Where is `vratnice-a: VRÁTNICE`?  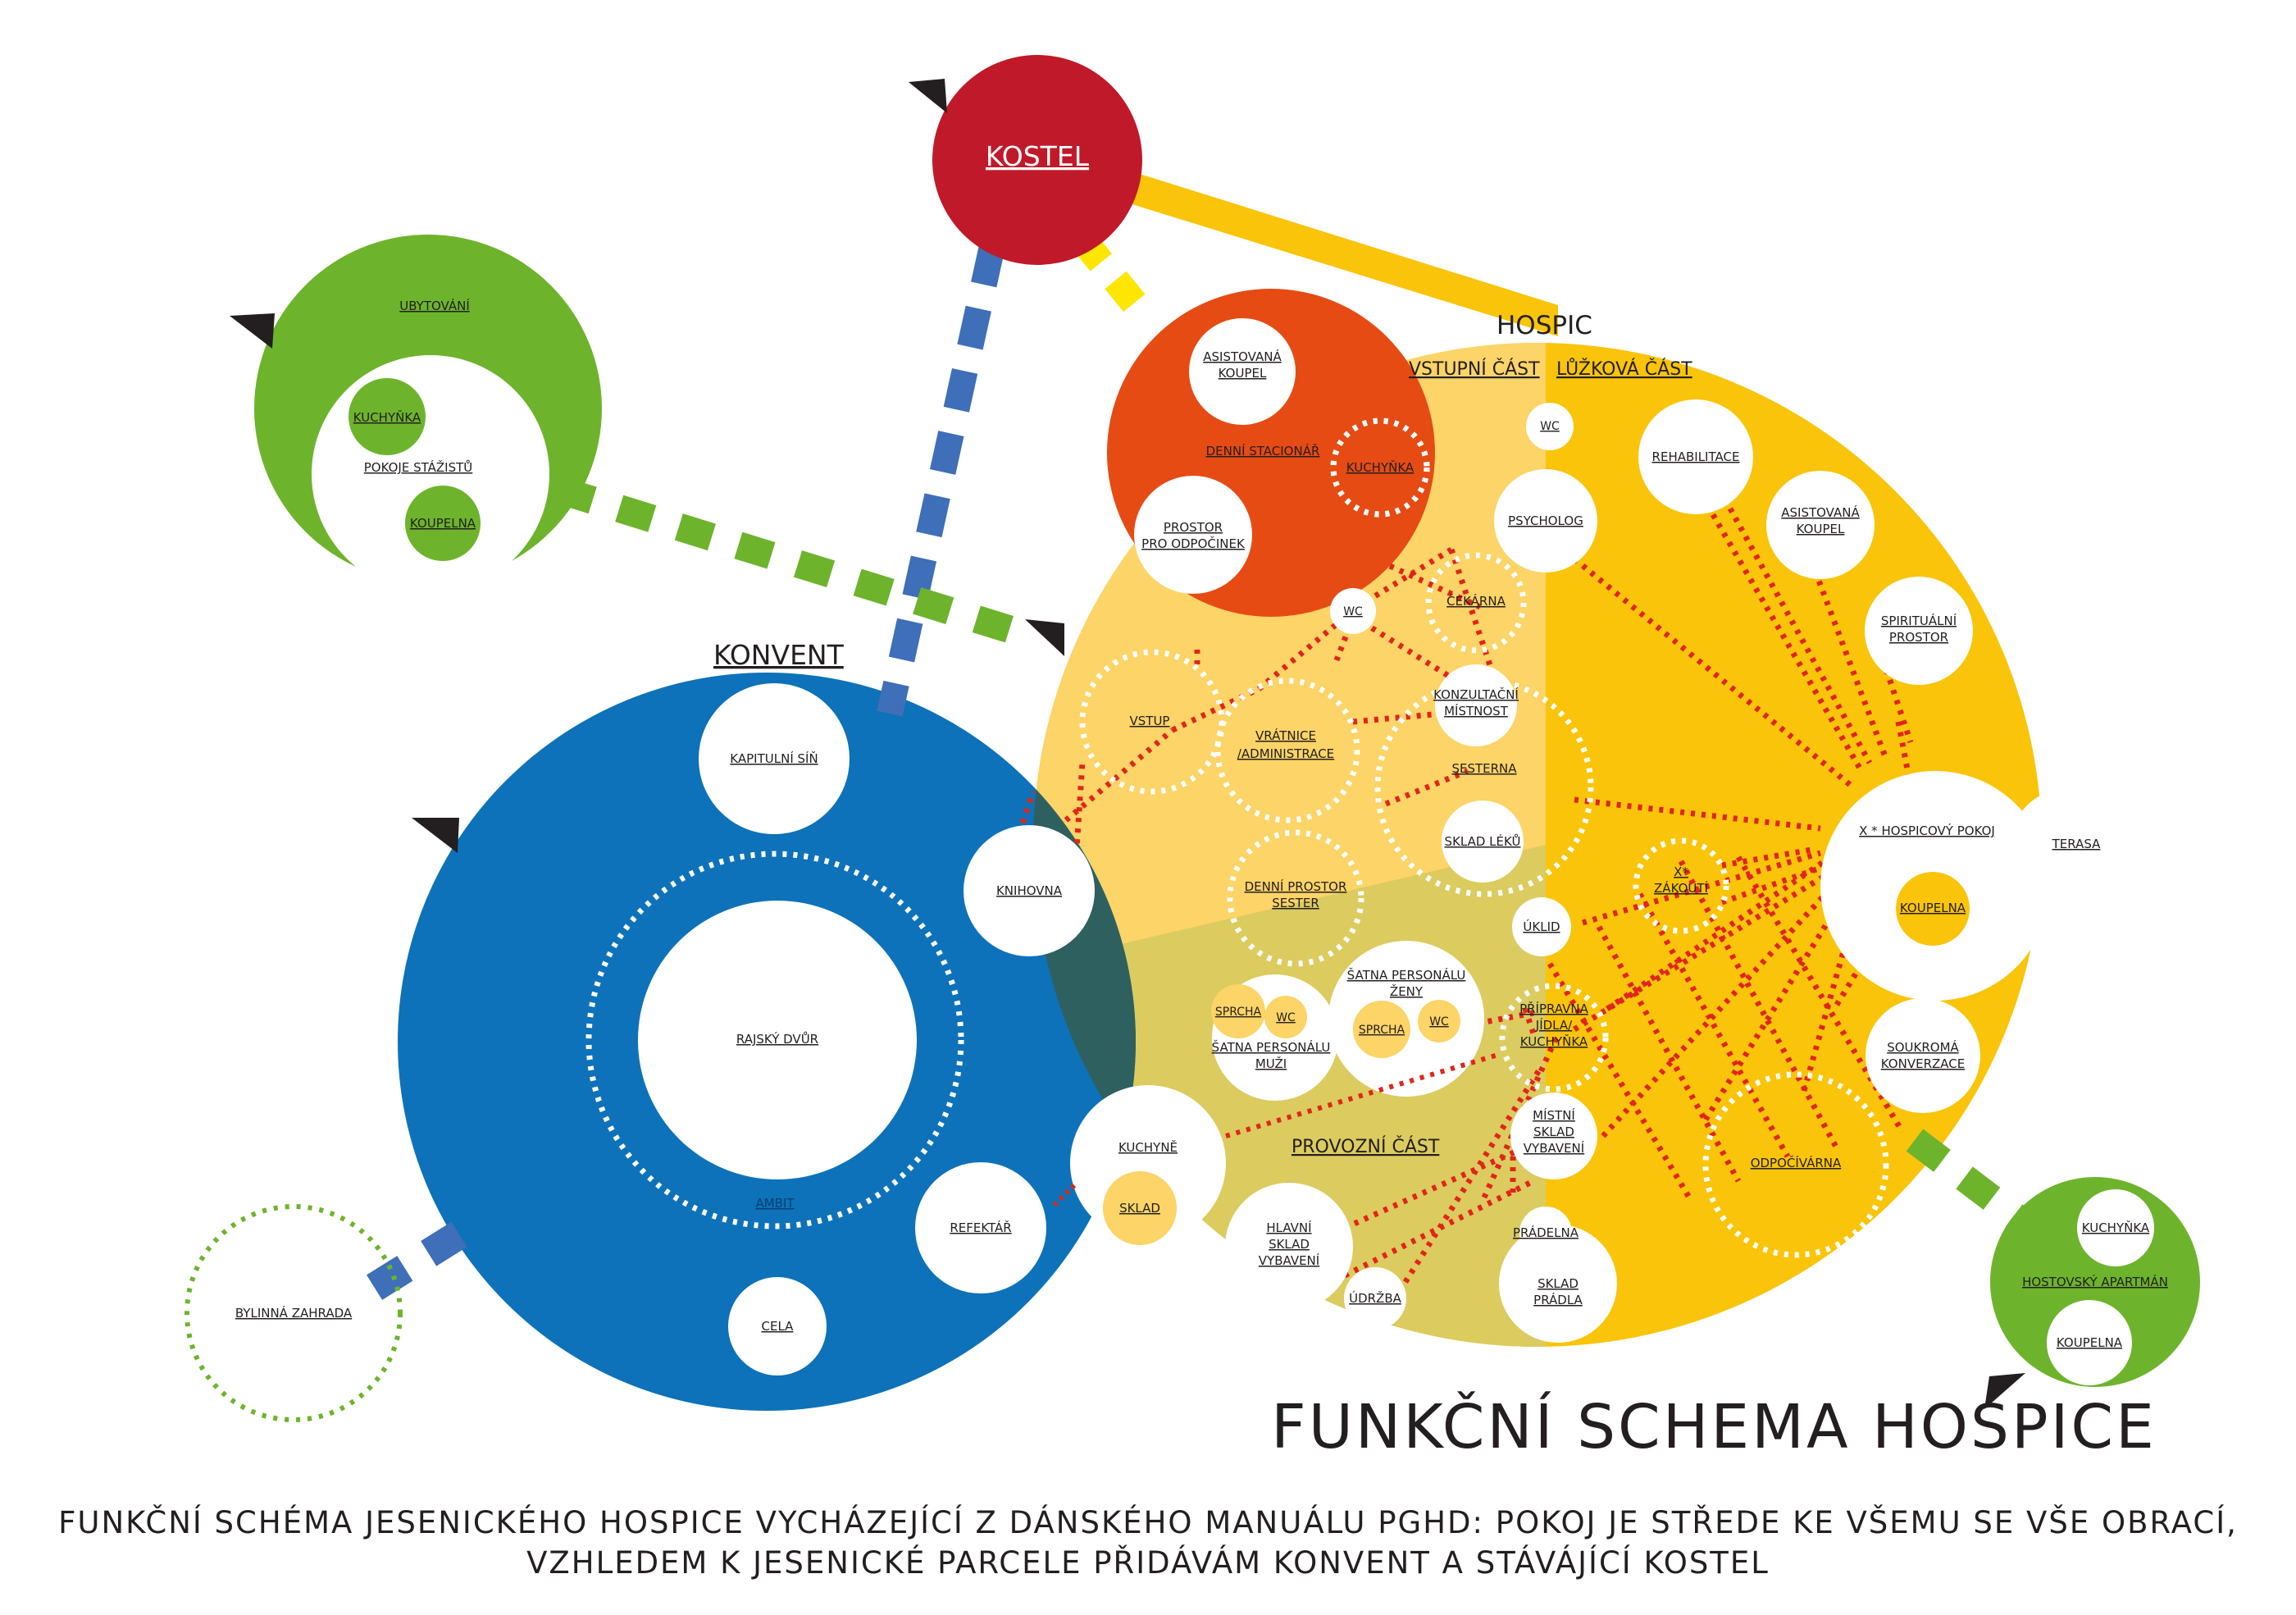 vratnice-a: VRÁTNICE is located at coordinates (1285, 735).